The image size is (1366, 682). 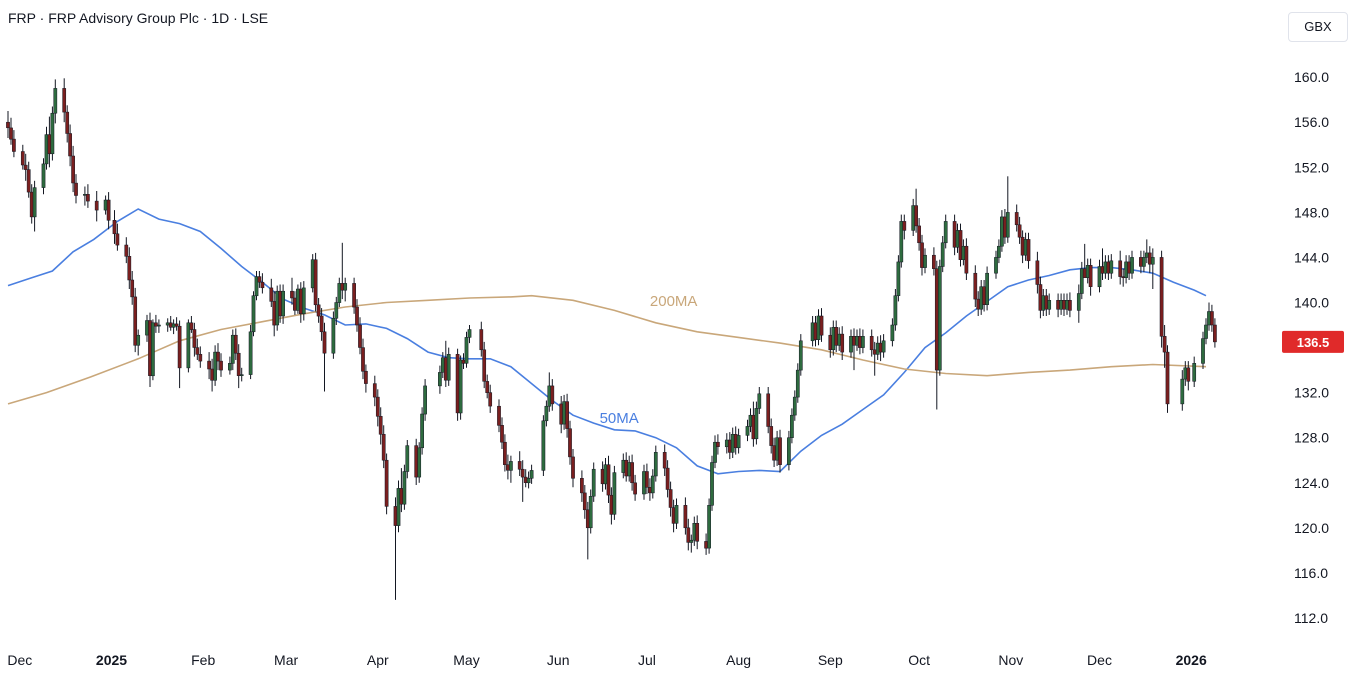 What do you see at coordinates (1311, 77) in the screenshot?
I see `y-tick-label: 160.0` at bounding box center [1311, 77].